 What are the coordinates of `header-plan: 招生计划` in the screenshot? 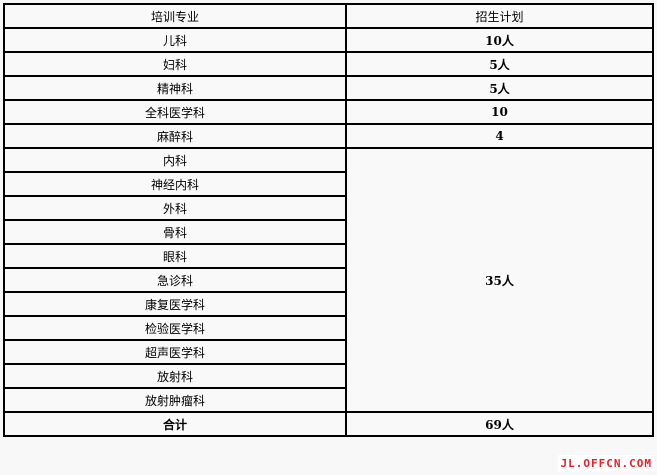 It's located at (499, 16).